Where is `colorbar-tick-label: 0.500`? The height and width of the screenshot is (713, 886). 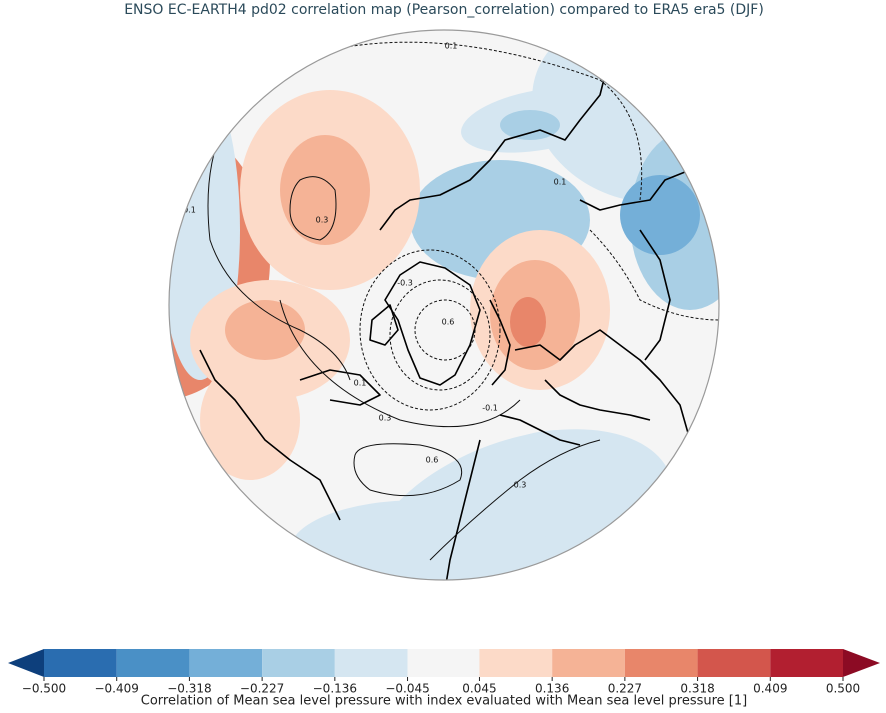 colorbar-tick-label: 0.500 is located at coordinates (843, 689).